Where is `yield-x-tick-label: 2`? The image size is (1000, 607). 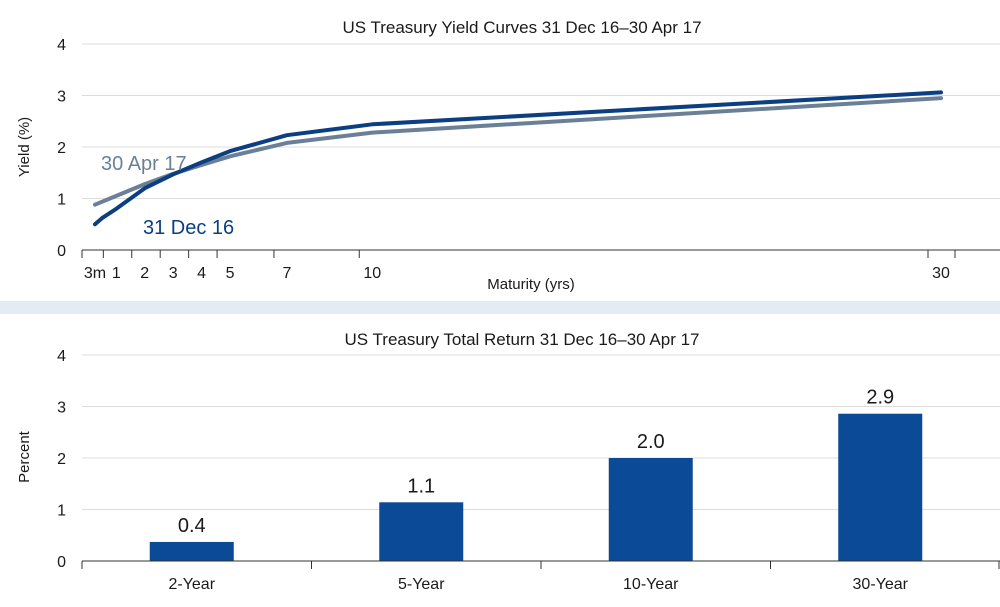 yield-x-tick-label: 2 is located at coordinates (144, 273).